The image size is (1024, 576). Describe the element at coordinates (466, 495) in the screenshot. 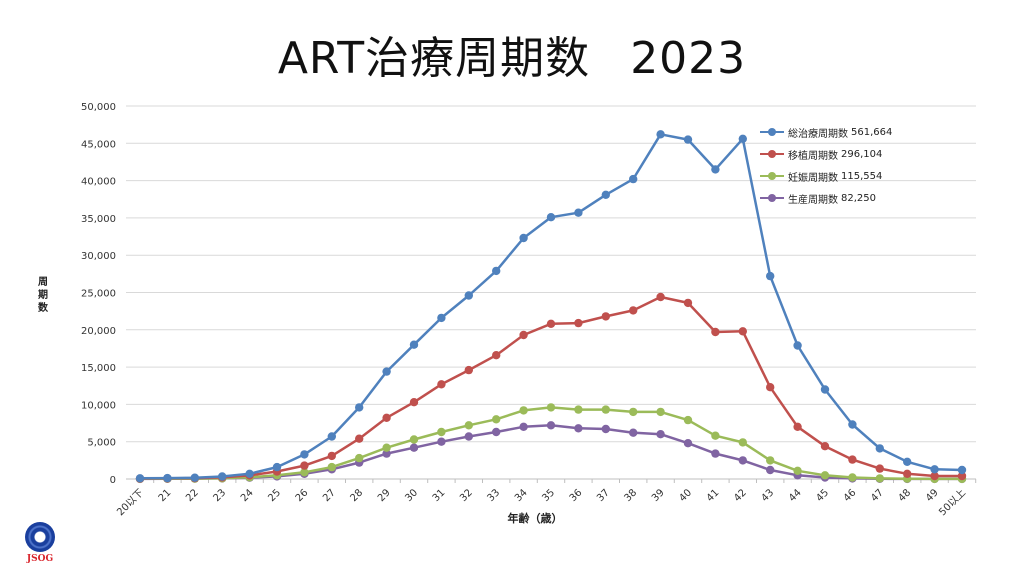

I see `x-tick-label: 32` at that location.